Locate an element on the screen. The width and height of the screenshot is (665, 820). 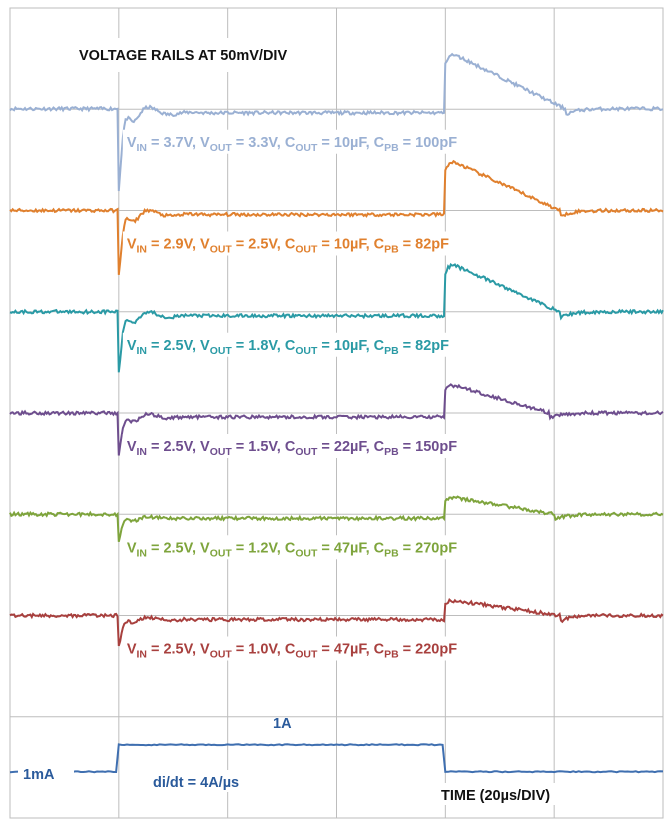
load-current-line is located at coordinates (336, 758).